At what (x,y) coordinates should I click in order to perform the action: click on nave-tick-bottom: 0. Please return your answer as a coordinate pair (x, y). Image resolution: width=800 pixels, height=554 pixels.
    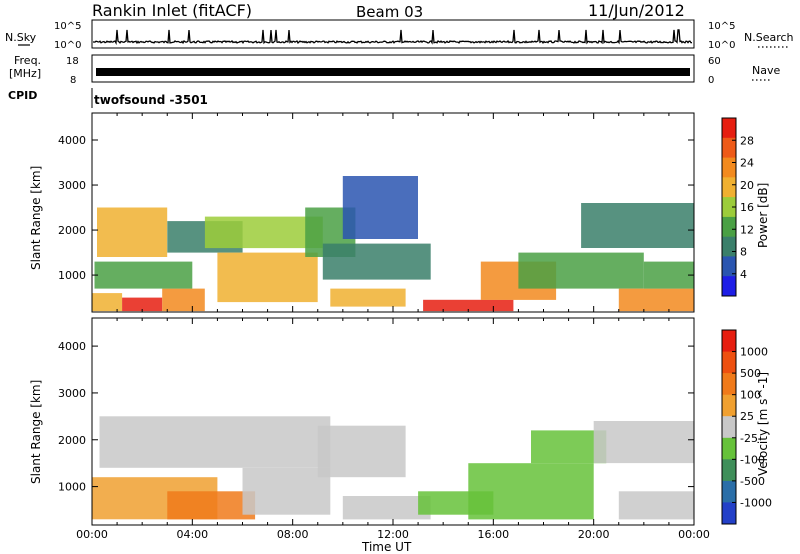
    Looking at the image, I should click on (711, 80).